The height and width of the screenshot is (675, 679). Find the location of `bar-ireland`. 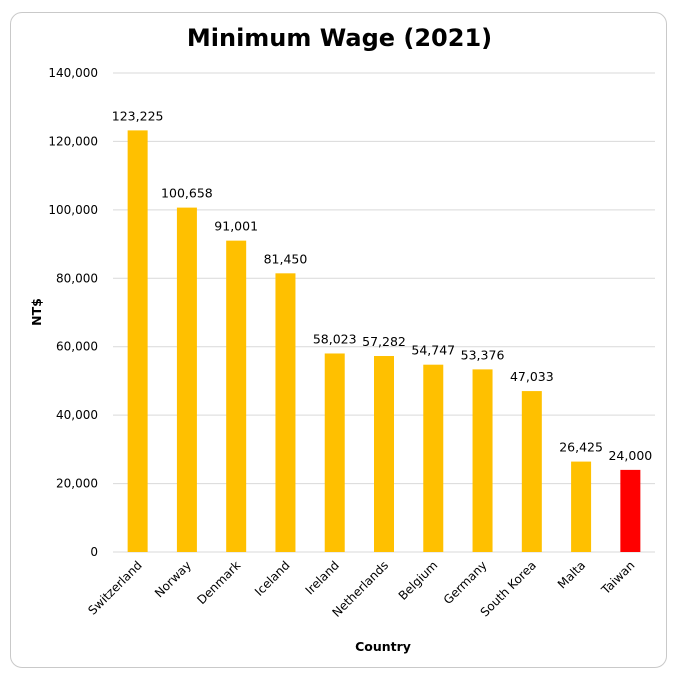

bar-ireland is located at coordinates (334, 452).